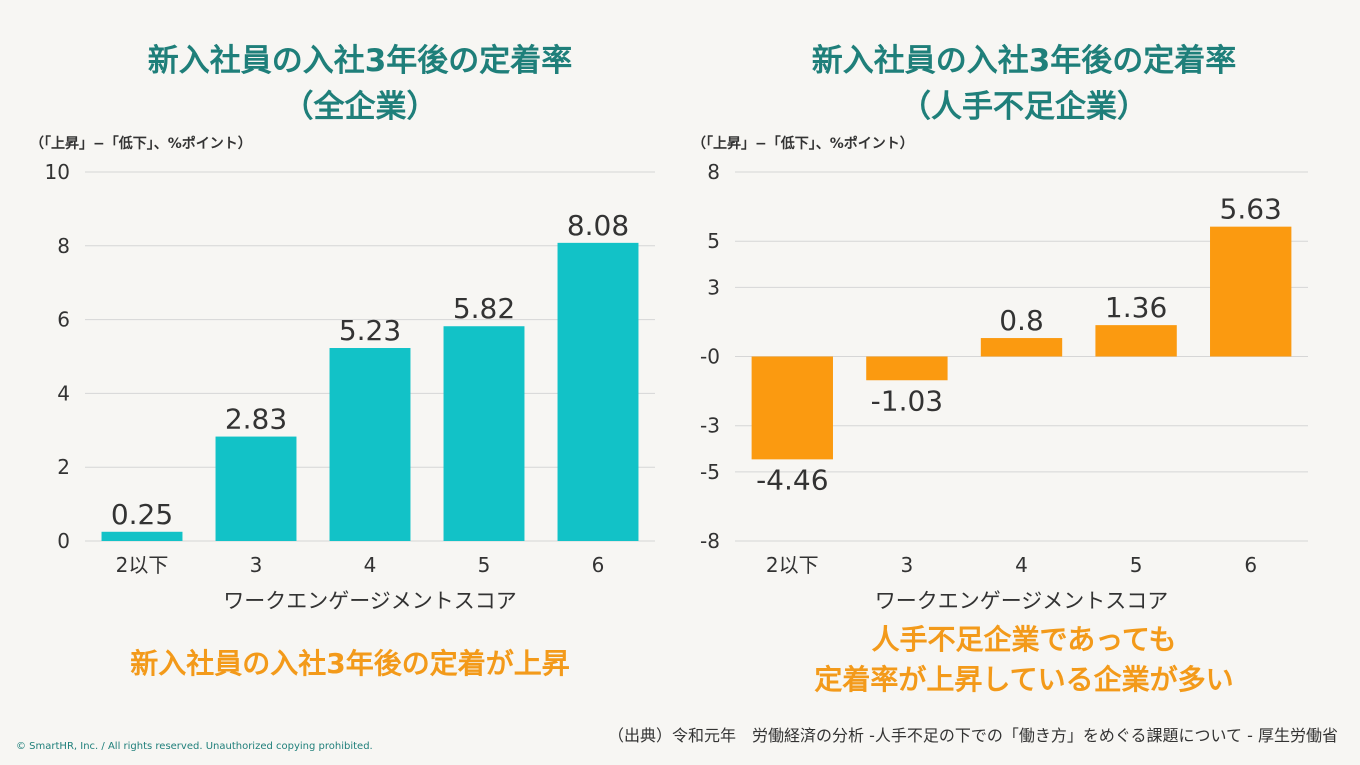 This screenshot has height=765, width=1360. I want to click on left-data-label: 8.08, so click(598, 225).